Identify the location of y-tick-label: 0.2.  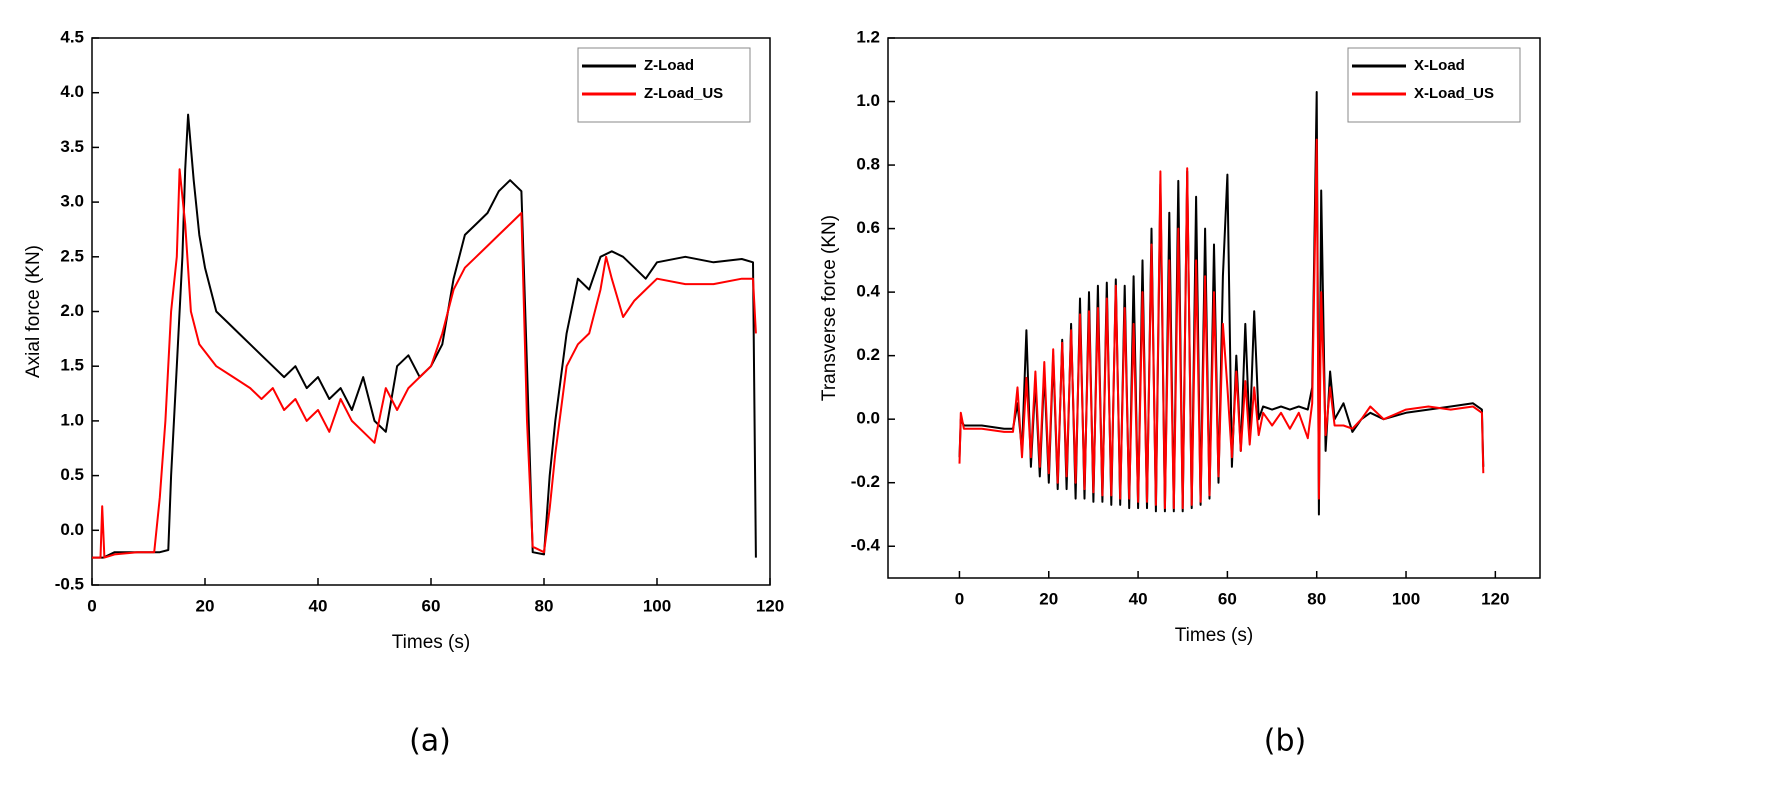
(868, 354).